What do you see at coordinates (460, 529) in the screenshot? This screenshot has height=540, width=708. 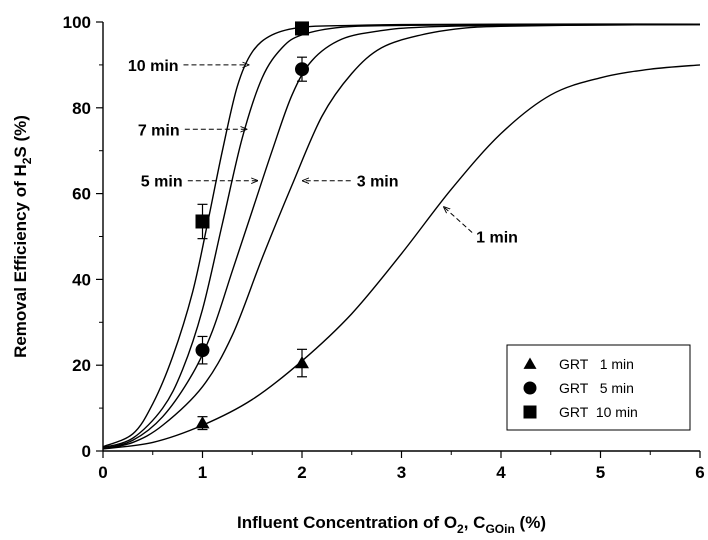 I see `x-axis-label-part: 2` at bounding box center [460, 529].